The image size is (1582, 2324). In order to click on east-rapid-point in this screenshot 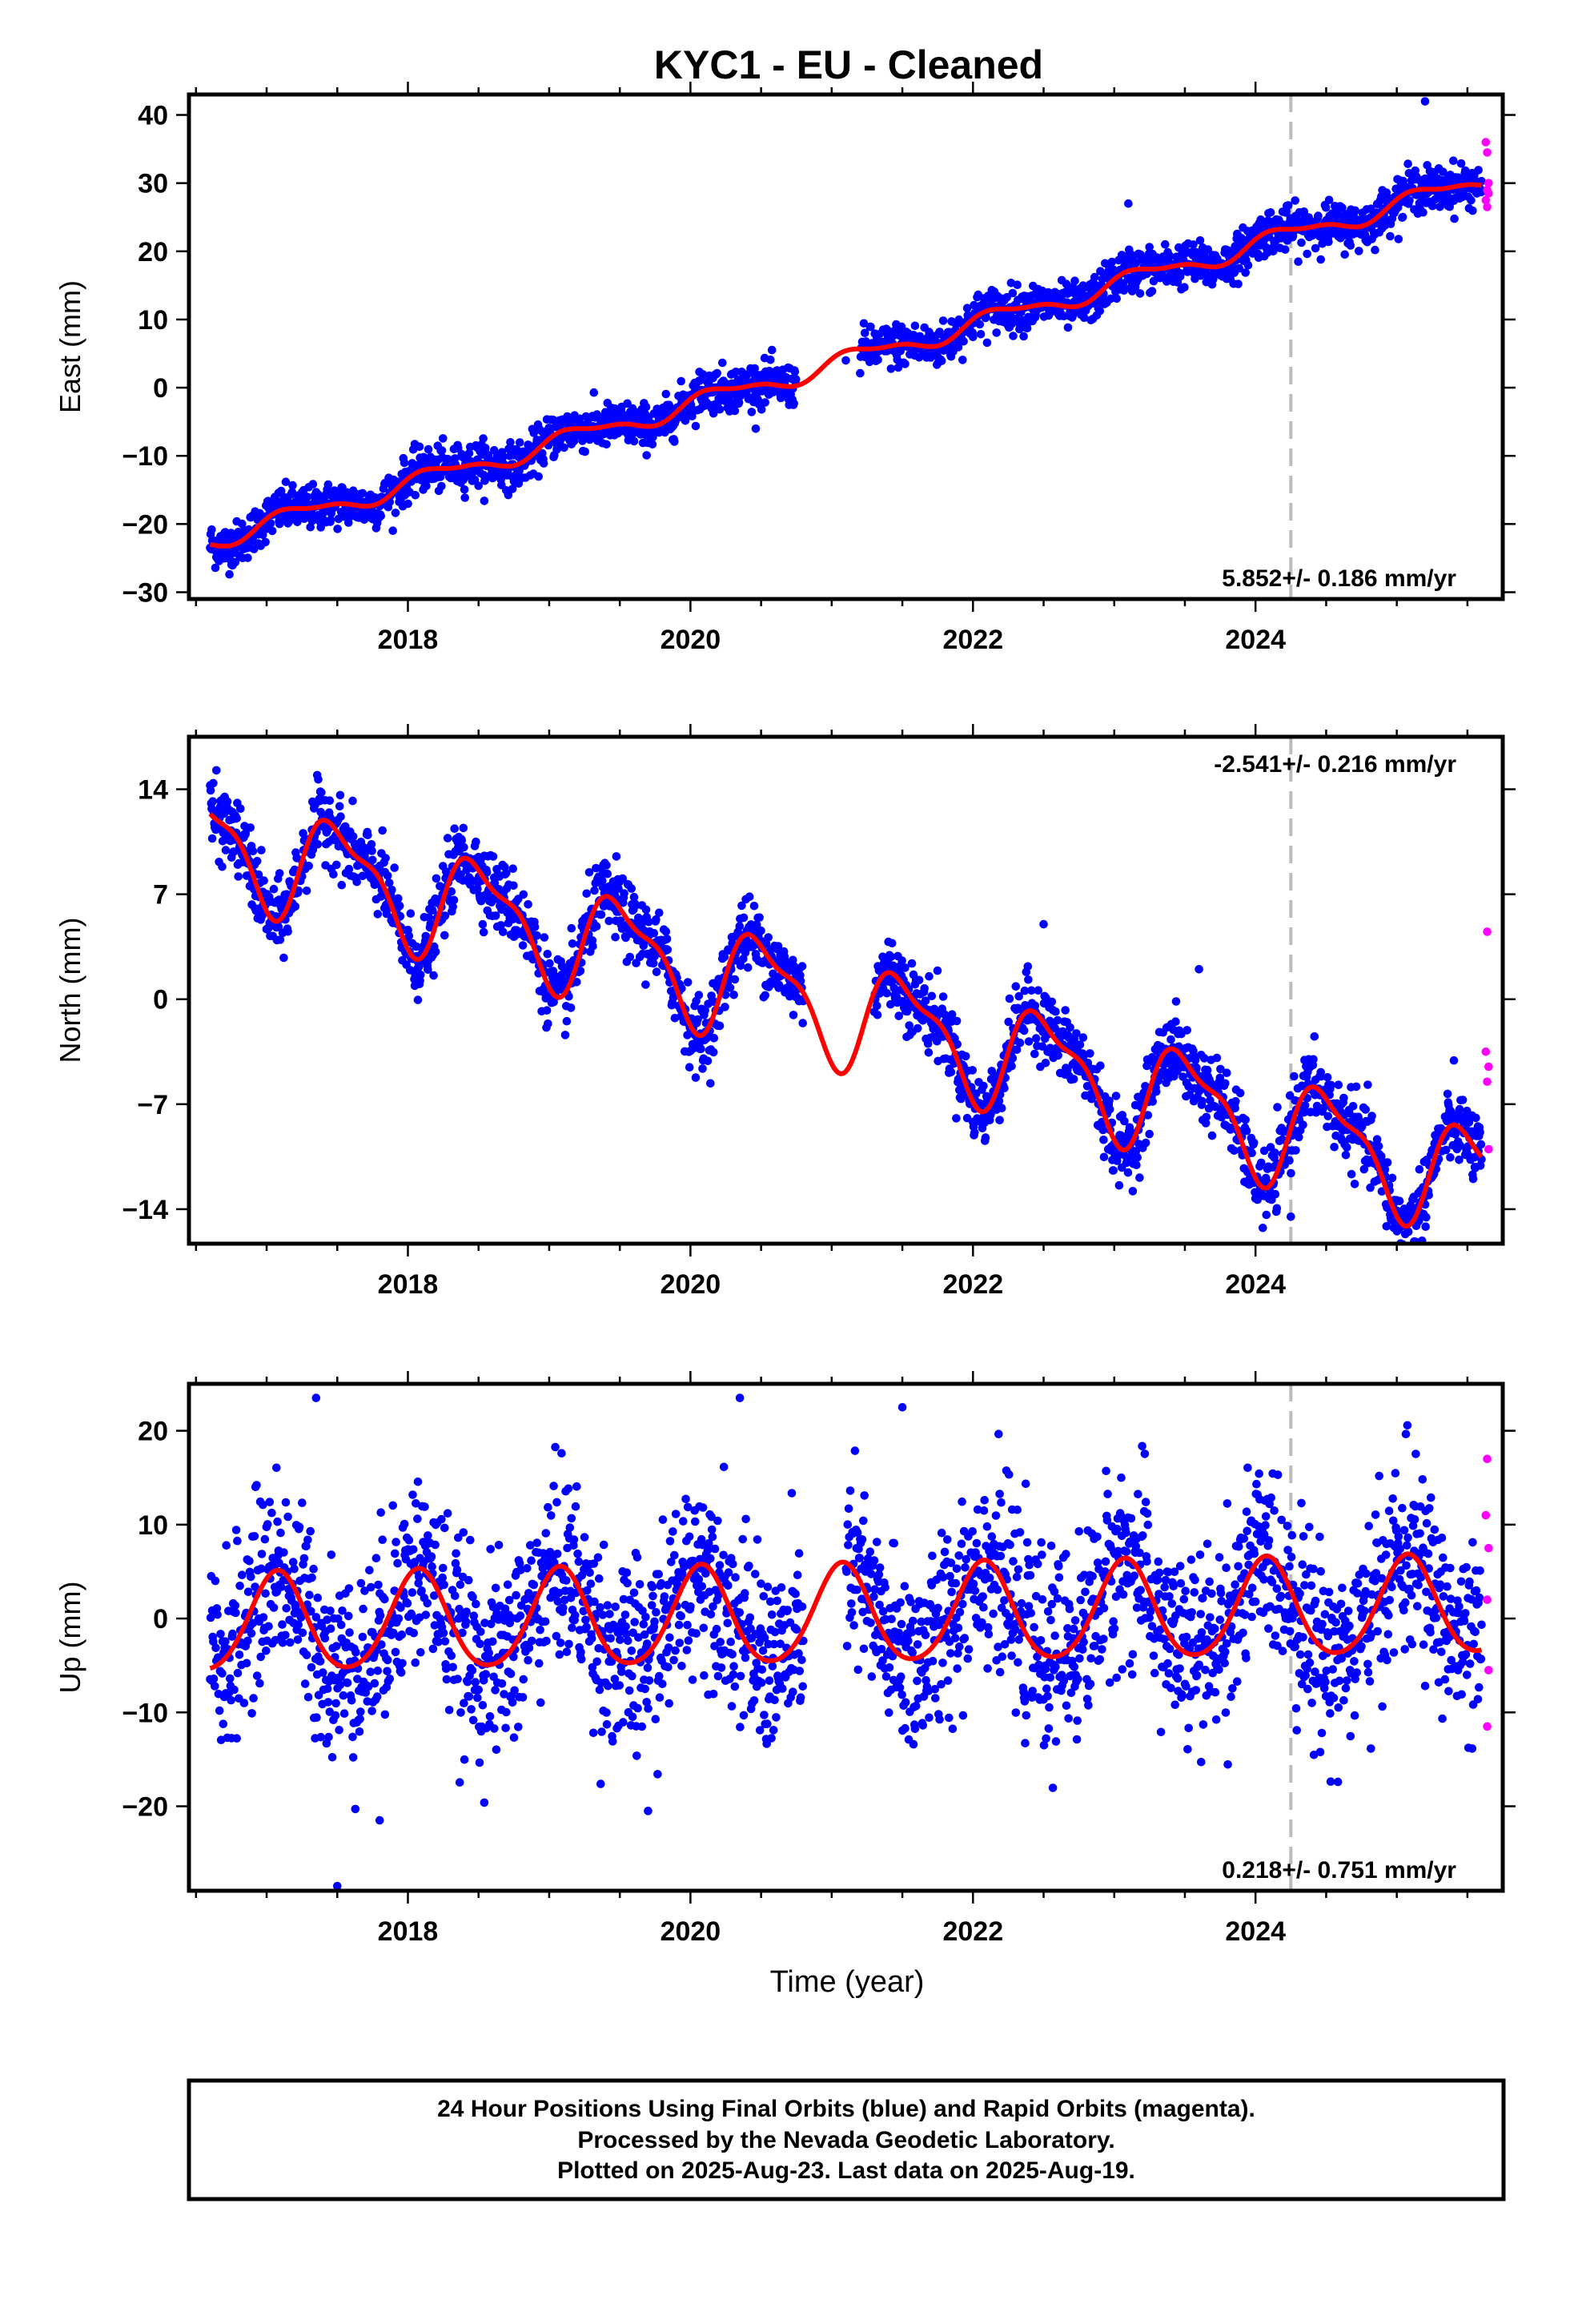, I will do `click(1488, 207)`.